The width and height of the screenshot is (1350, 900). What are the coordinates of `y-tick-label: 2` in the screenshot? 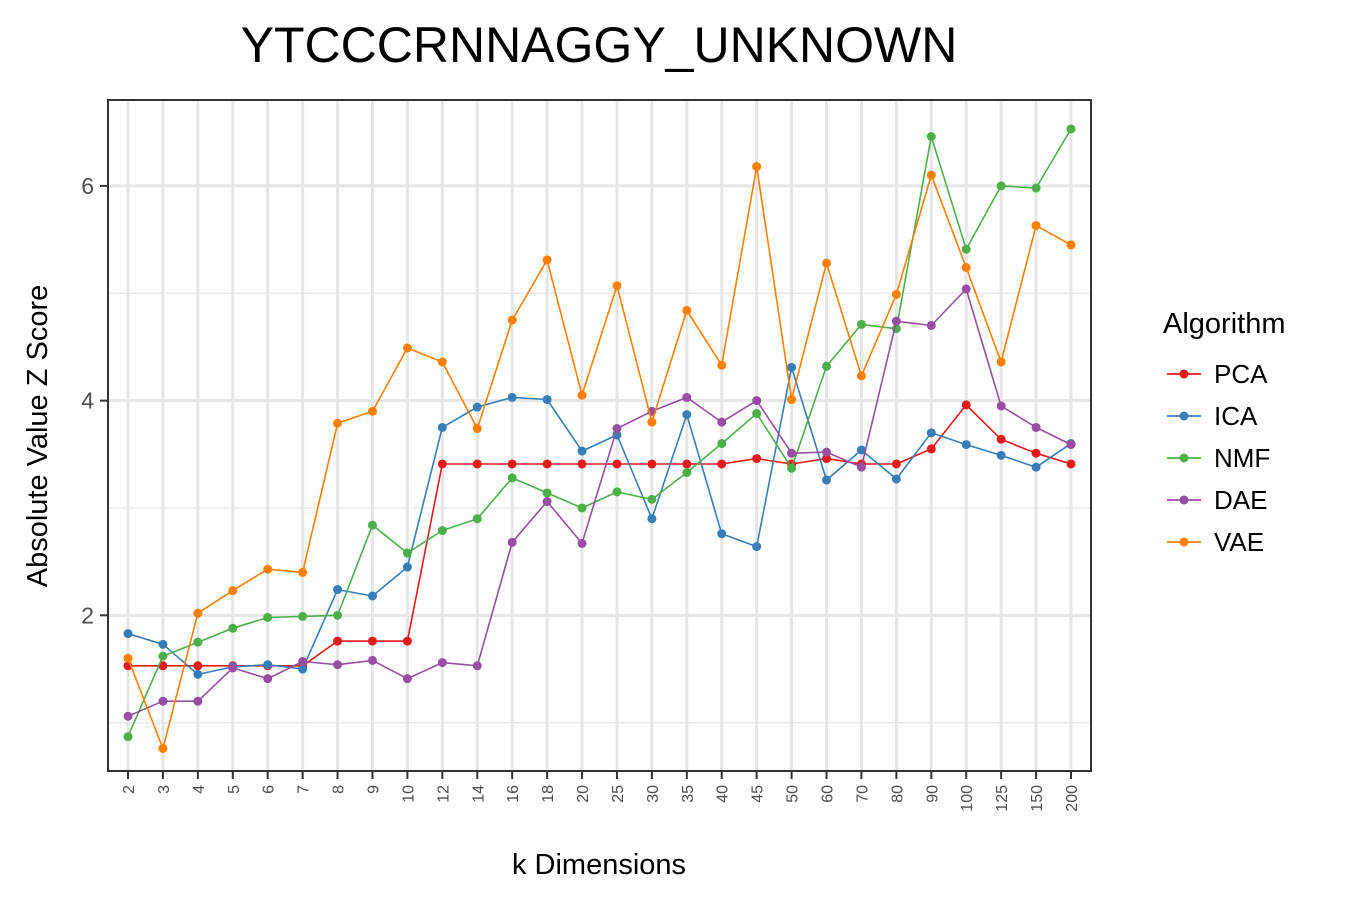 It's located at (87, 615).